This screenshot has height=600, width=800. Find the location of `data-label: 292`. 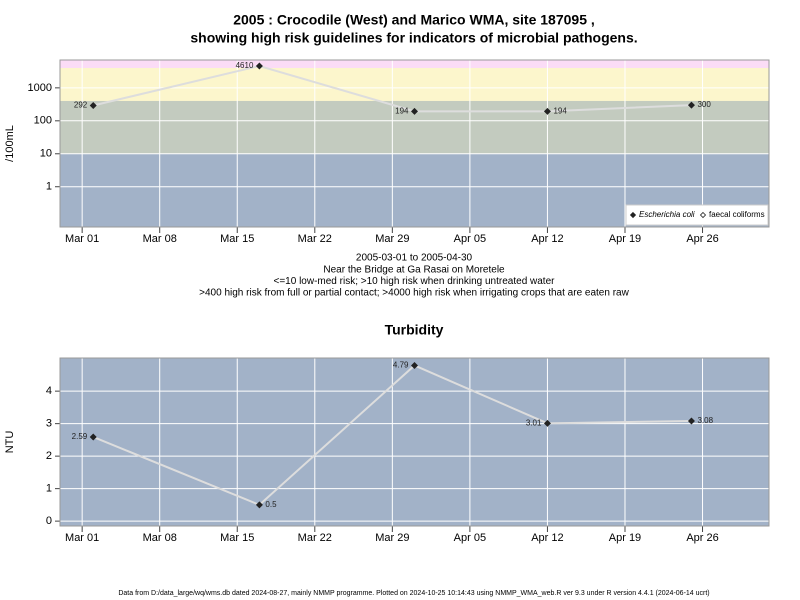

data-label: 292 is located at coordinates (81, 105).